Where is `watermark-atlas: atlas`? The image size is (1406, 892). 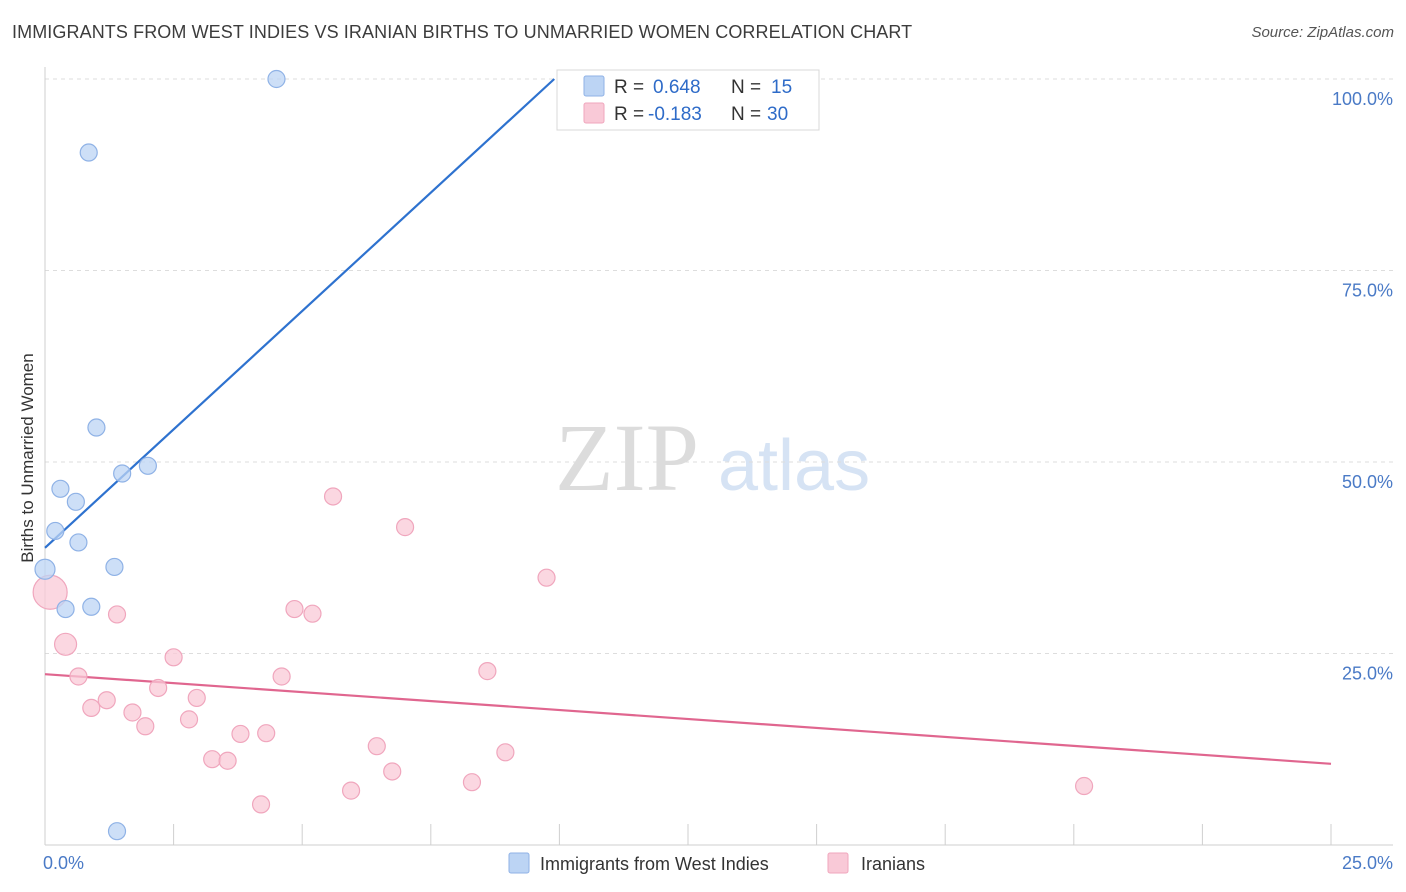 watermark-atlas: atlas is located at coordinates (794, 466).